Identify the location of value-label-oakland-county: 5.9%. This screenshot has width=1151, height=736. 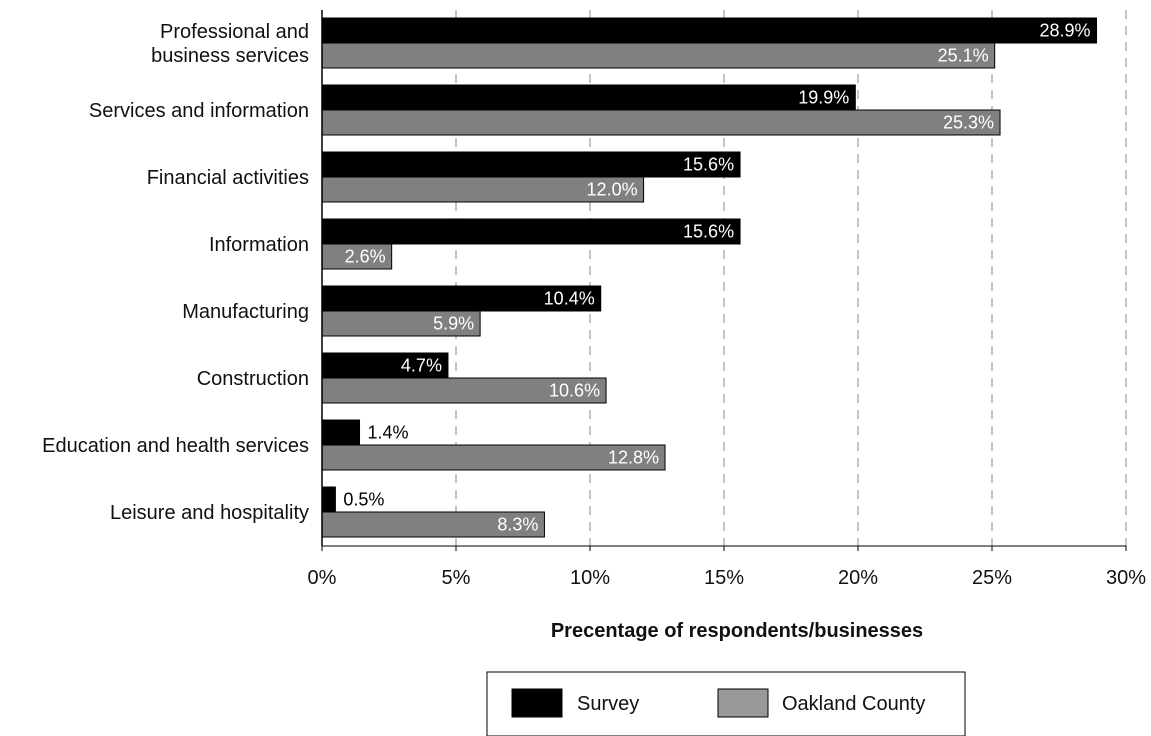
(453, 324).